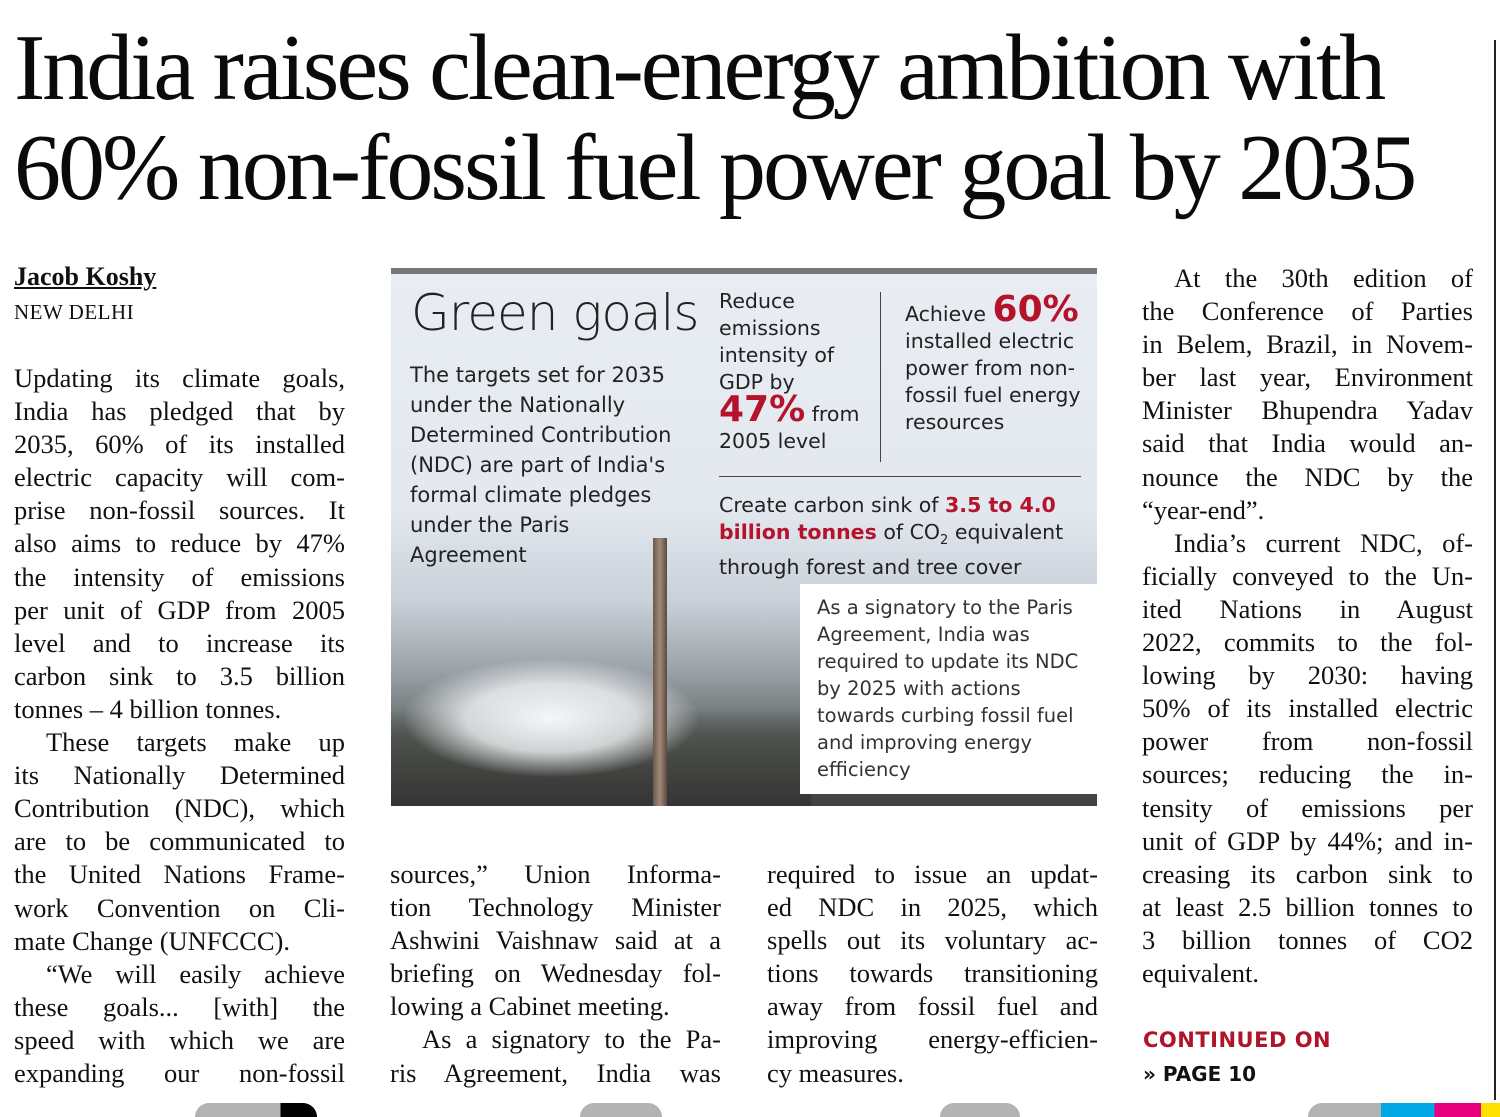 The height and width of the screenshot is (1117, 1500). I want to click on article-line: electric capacity will com-, so click(179, 477).